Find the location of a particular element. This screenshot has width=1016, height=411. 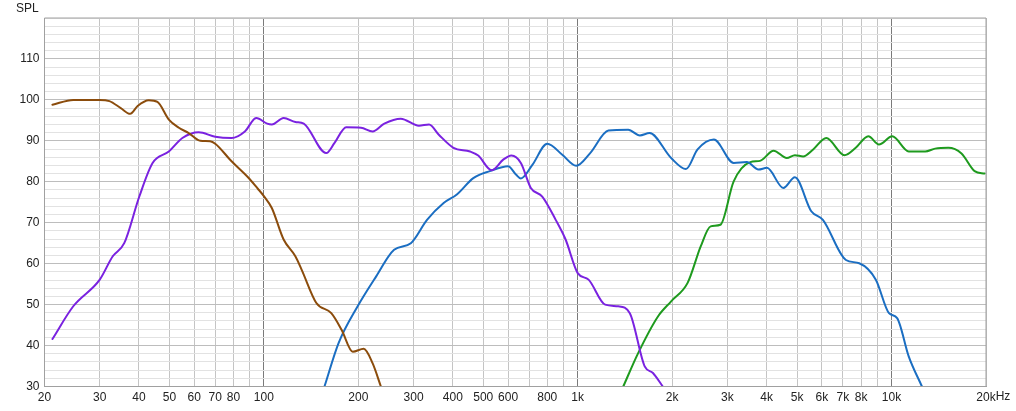

y-tick-label: 60 is located at coordinates (33, 262).